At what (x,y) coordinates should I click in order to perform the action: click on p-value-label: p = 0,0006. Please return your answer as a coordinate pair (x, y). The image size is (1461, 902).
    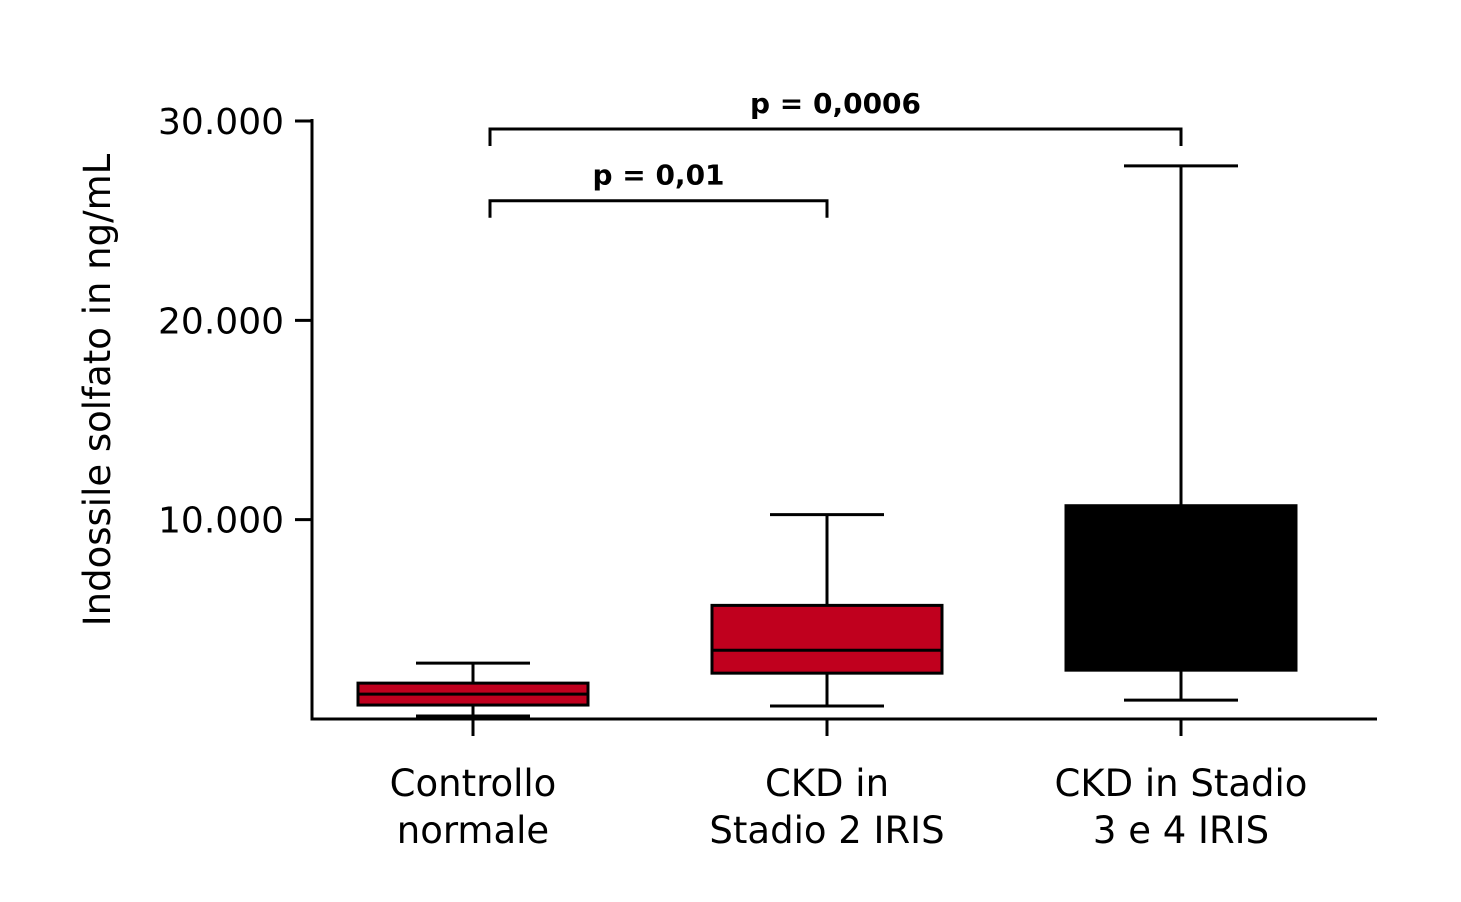
    Looking at the image, I should click on (835, 103).